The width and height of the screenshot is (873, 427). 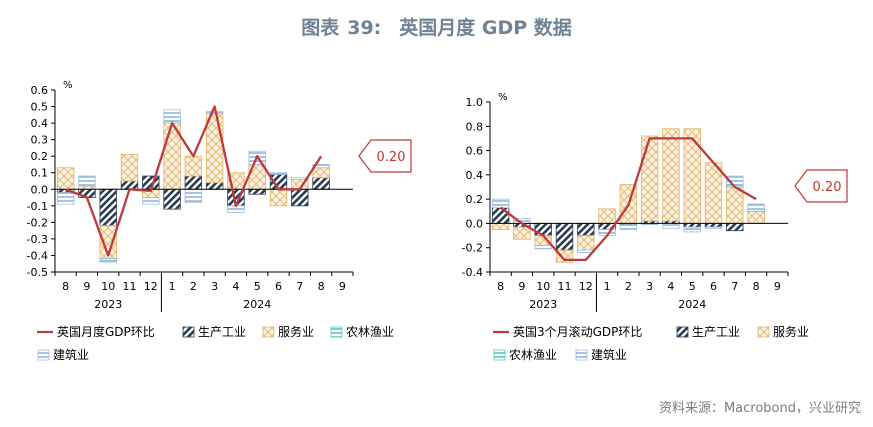 I want to click on value-callout, so click(x=385, y=156).